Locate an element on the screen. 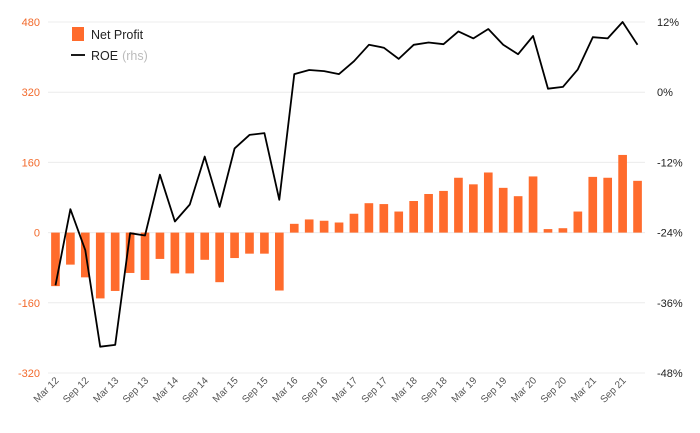 Image resolution: width=700 pixels, height=433 pixels. x-axis-tick-label: Mar 14 is located at coordinates (166, 390).